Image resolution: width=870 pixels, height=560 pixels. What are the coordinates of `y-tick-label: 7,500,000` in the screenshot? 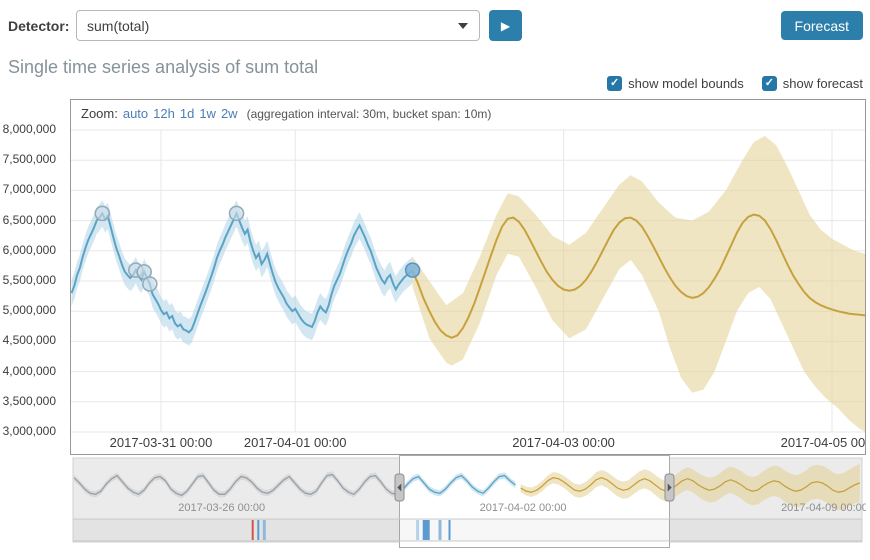 It's located at (29, 159).